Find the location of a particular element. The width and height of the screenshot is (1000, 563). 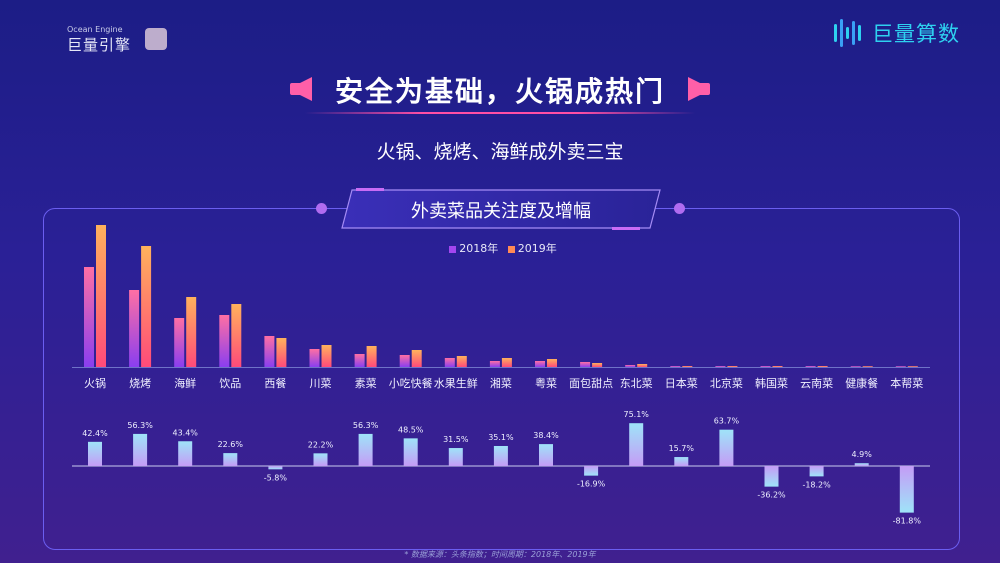

growth-label-4: -5.8% is located at coordinates (276, 477).